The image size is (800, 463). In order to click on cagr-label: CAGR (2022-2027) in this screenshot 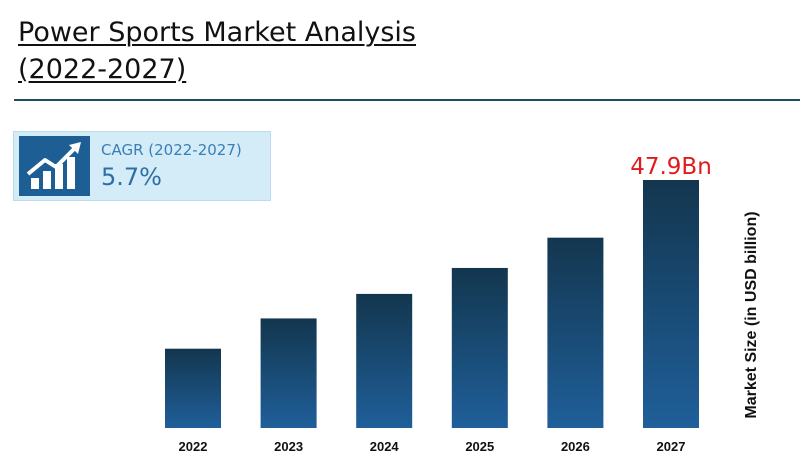, I will do `click(171, 150)`.